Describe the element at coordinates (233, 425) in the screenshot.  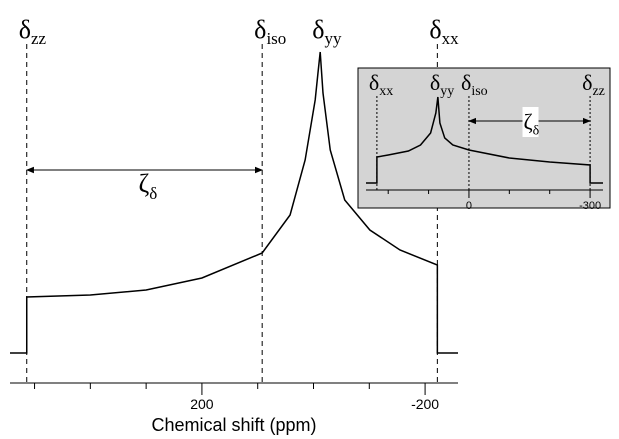
I see `x-axis-title: Chemical shift (ppm)` at that location.